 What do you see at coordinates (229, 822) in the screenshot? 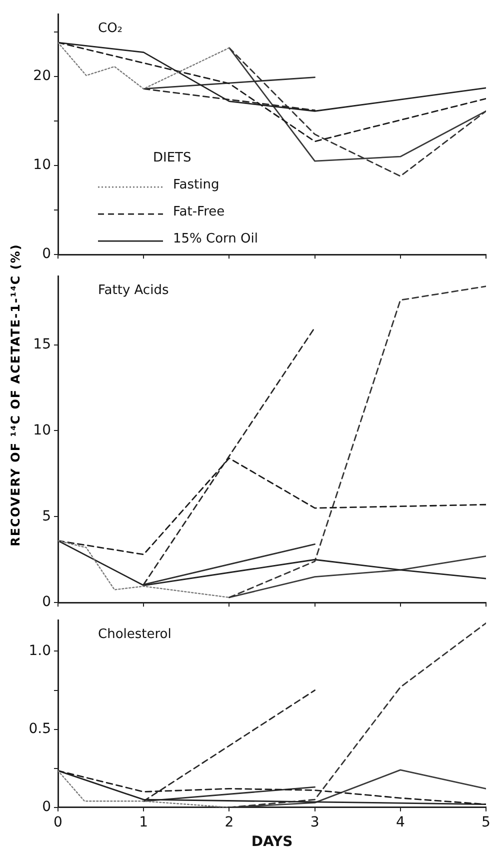
I see `x-tick-label: 2` at bounding box center [229, 822].